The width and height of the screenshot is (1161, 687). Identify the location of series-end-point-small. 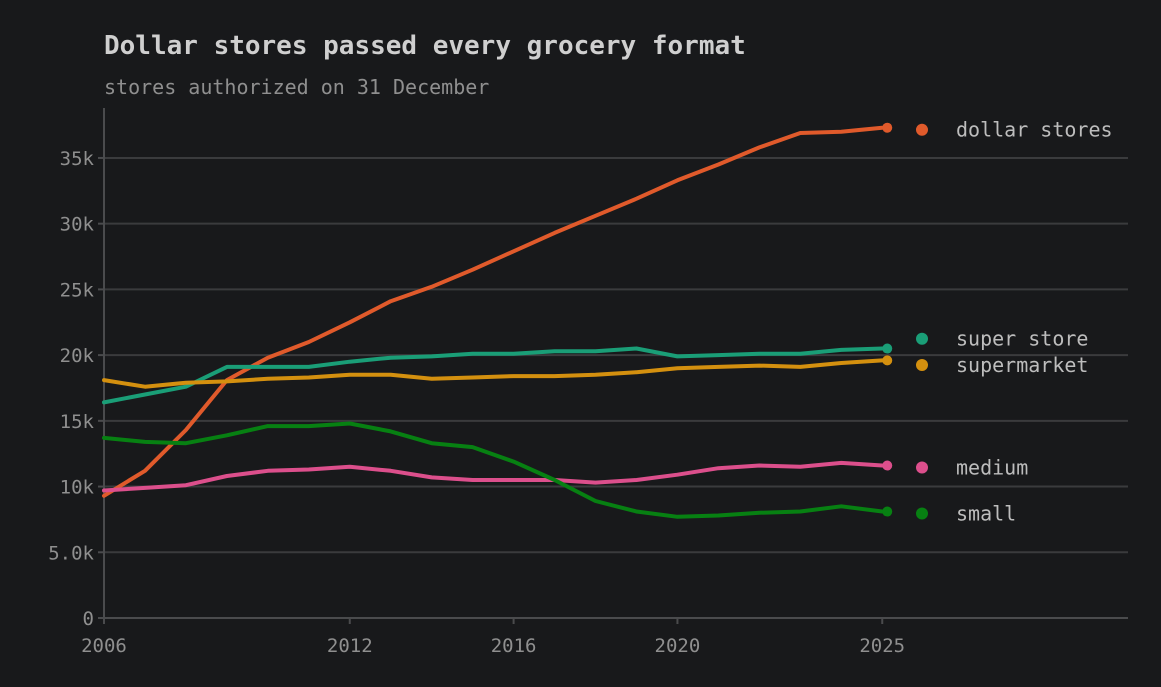
(887, 511).